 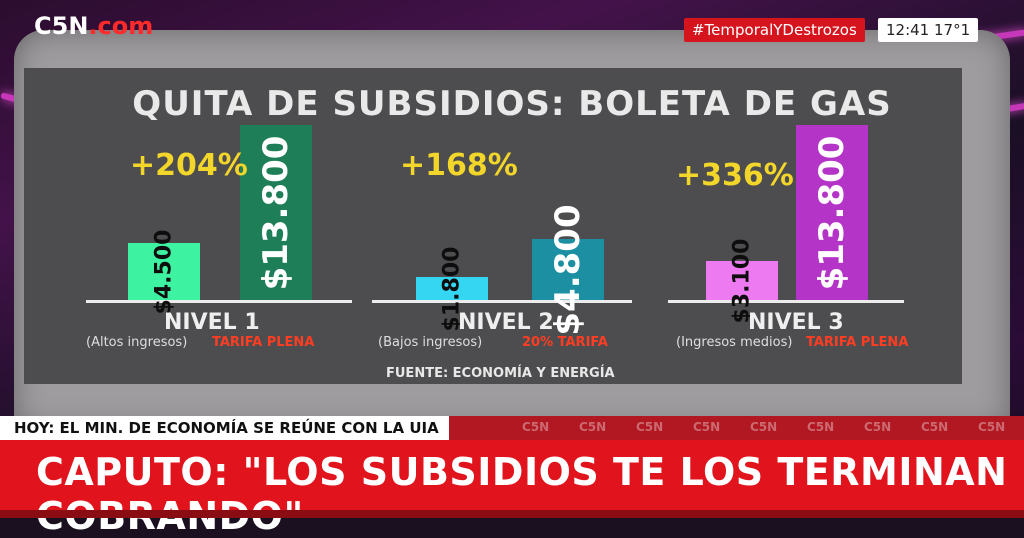 I want to click on bar-before: $3.100, so click(x=742, y=280).